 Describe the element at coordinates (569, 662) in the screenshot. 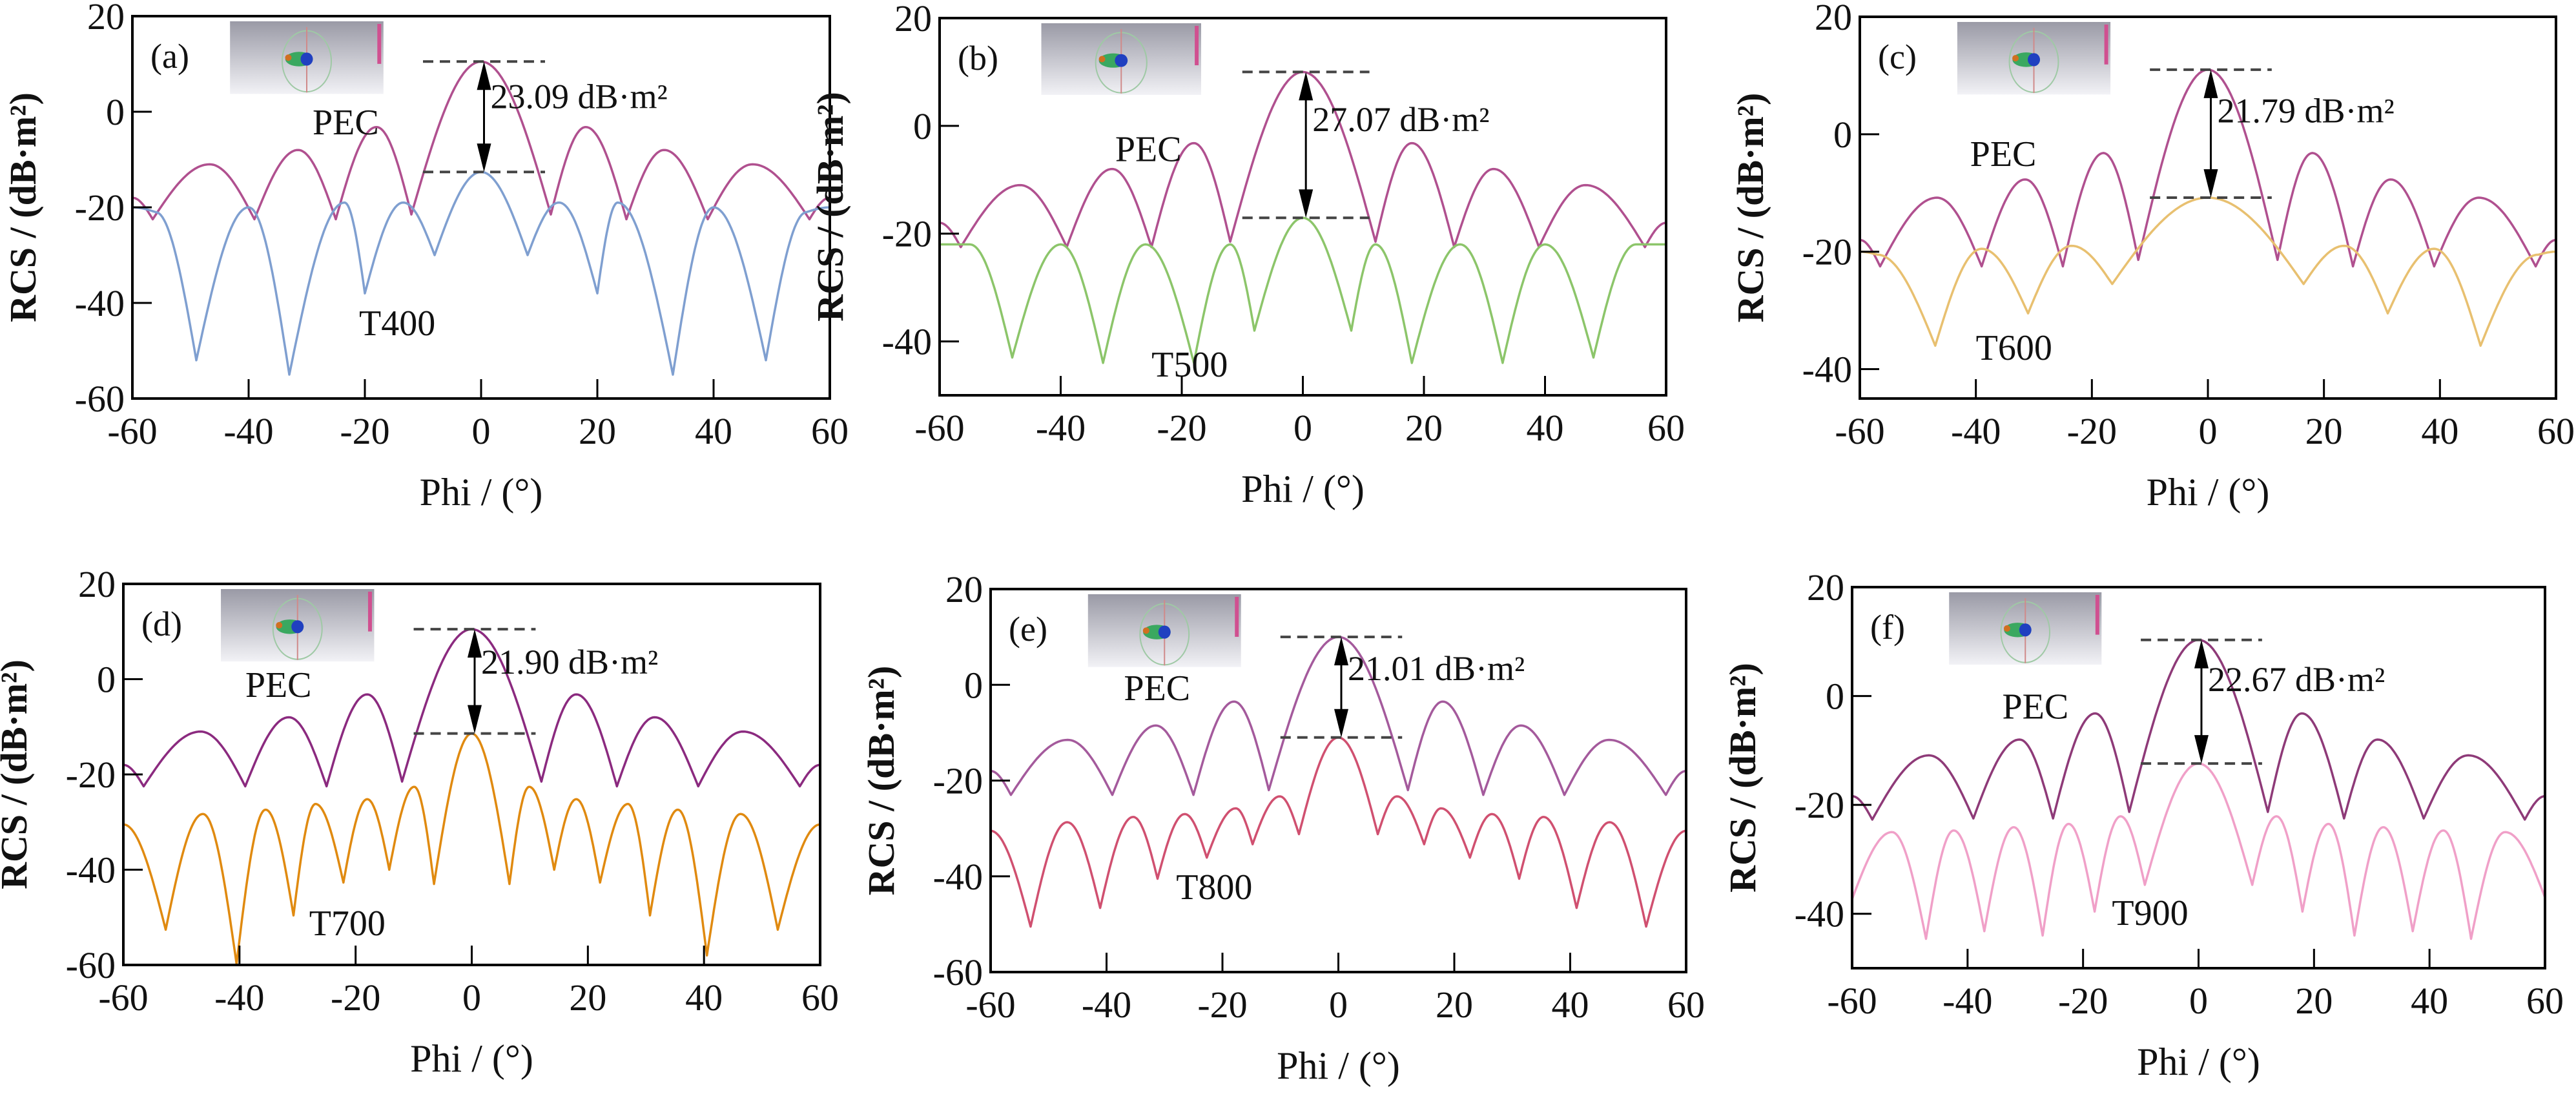

I see `difference-label: 21.90 dB·m²` at that location.